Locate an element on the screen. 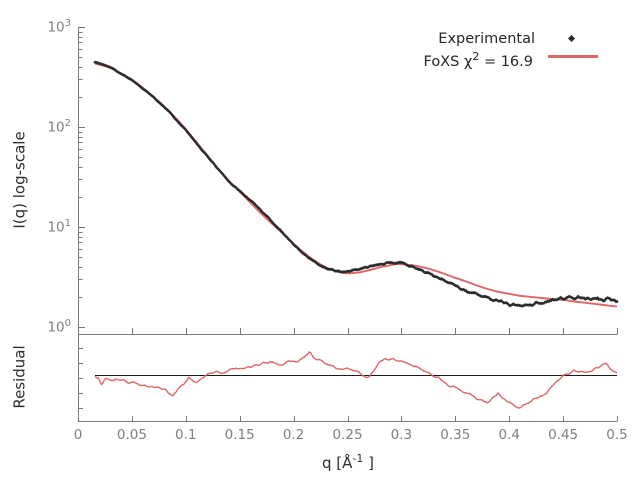 This screenshot has height=480, width=640. x-tick-label: 0.15 is located at coordinates (239, 435).